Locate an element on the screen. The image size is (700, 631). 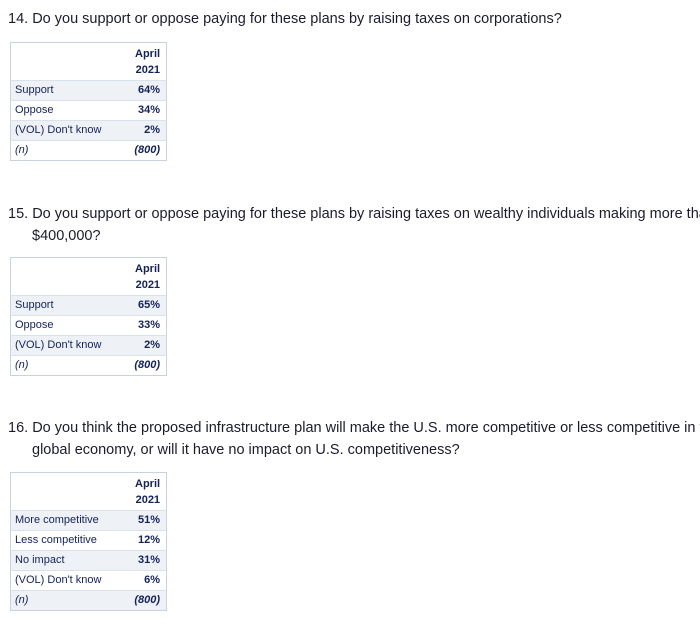
table-row: Oppose 33% is located at coordinates (88, 325).